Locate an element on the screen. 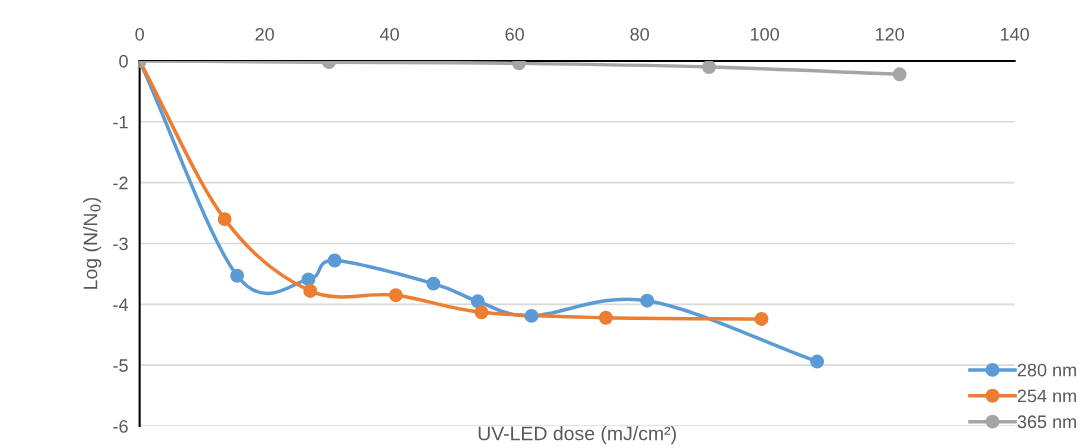 Image resolution: width=1091 pixels, height=448 pixels. legend-label: 365 nm is located at coordinates (1046, 422).